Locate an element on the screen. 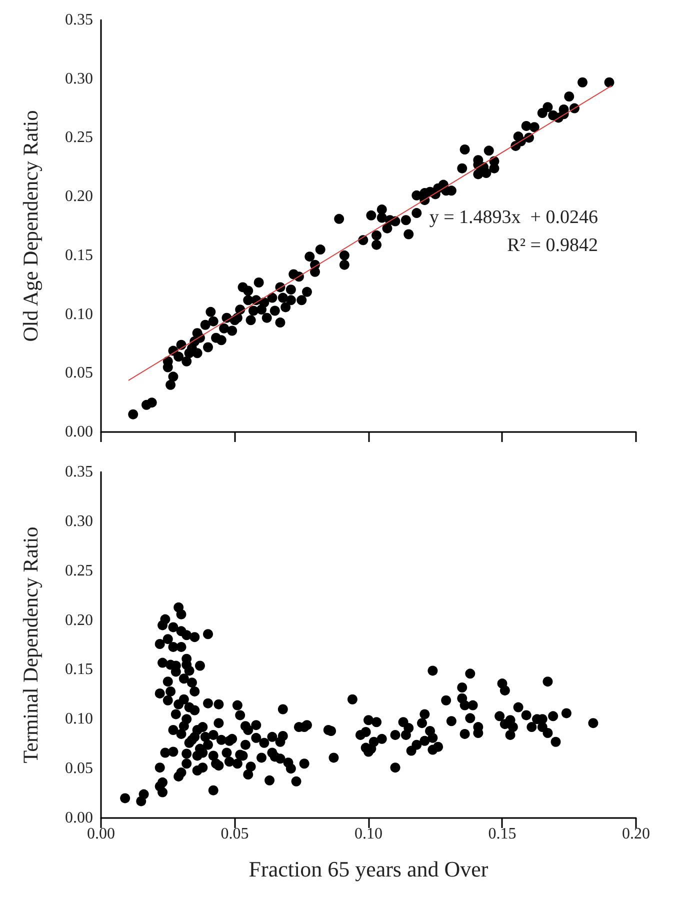 This screenshot has height=900, width=675. x-axis-title: Fraction 65 years and Over is located at coordinates (368, 869).